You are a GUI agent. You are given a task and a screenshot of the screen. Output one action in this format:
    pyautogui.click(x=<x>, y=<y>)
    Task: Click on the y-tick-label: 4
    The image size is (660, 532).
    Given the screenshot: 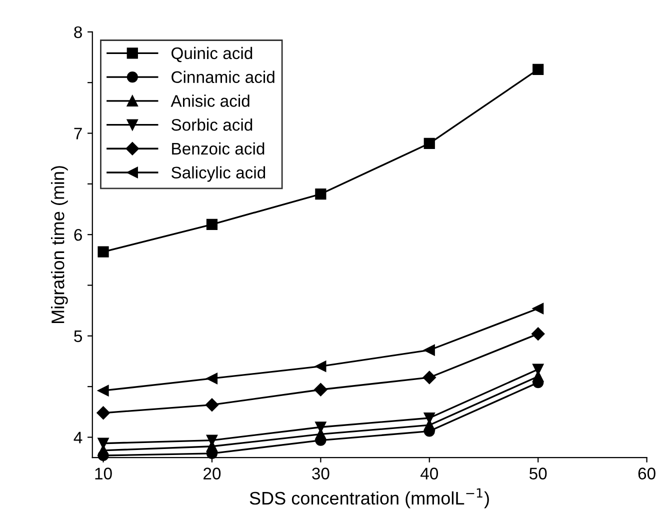 What is the action you would take?
    pyautogui.click(x=78, y=438)
    